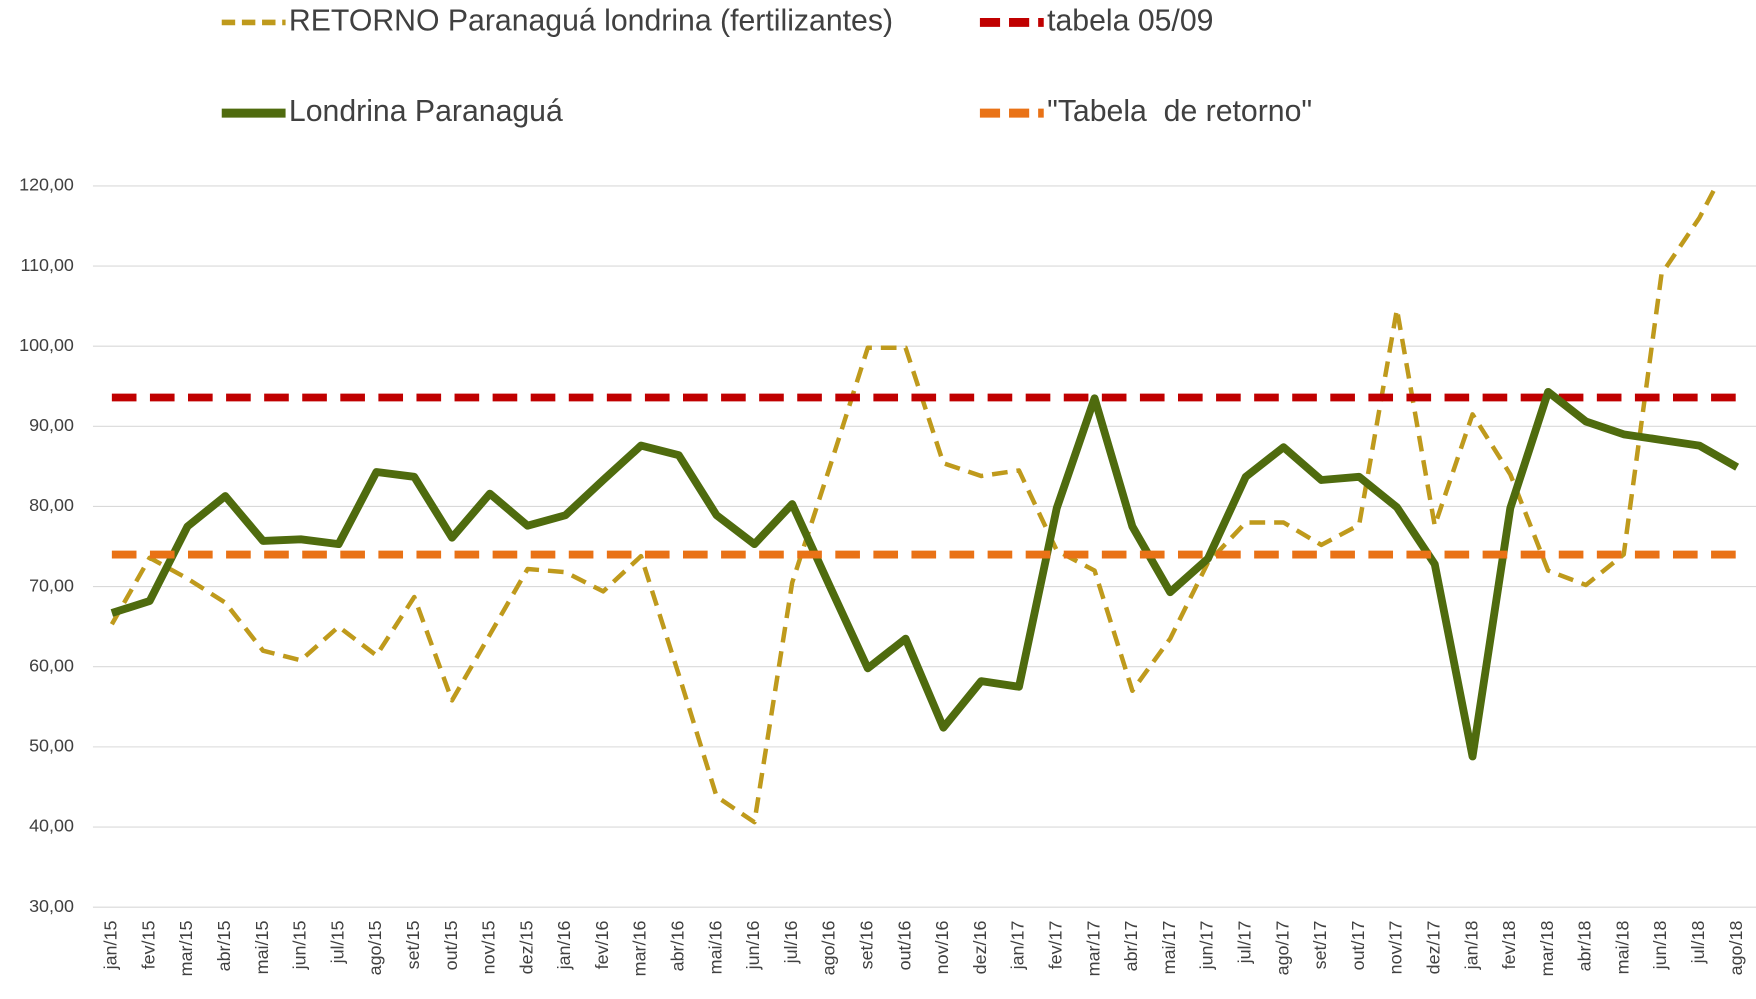  What do you see at coordinates (1471, 946) in the screenshot?
I see `x-tick-label: jan/18` at bounding box center [1471, 946].